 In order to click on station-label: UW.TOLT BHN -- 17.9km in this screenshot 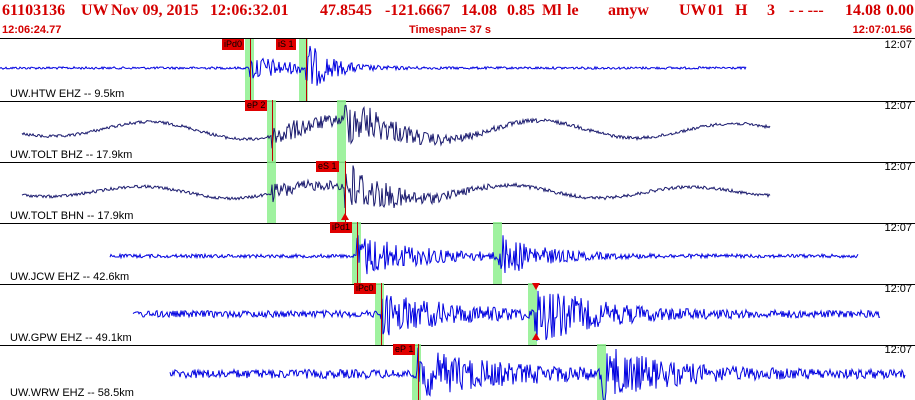, I will do `click(72, 216)`.